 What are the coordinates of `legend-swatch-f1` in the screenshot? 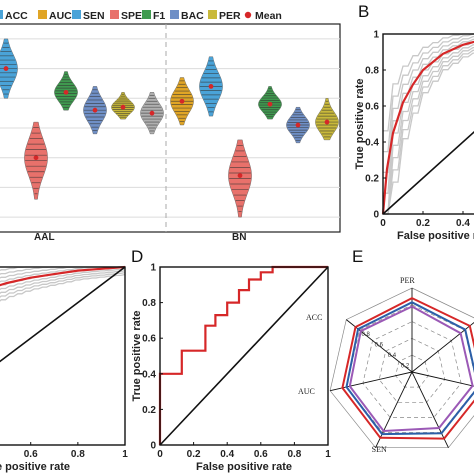 It's located at (146, 14).